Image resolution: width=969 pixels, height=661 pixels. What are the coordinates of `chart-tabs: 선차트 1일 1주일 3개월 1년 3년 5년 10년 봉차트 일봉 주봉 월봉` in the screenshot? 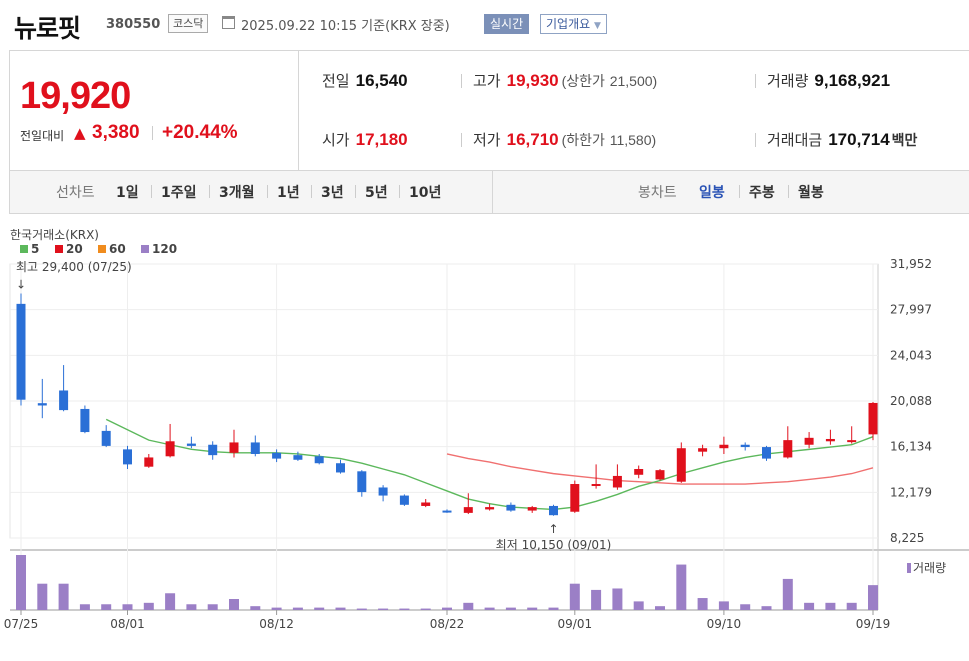 It's located at (489, 192).